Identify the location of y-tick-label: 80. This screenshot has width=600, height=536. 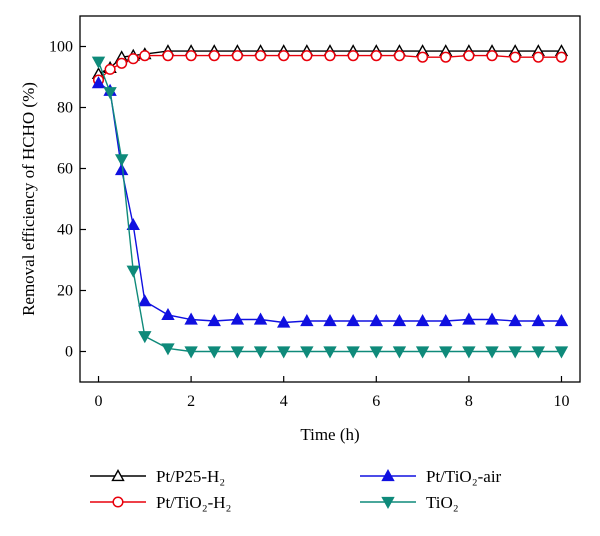
(65, 108).